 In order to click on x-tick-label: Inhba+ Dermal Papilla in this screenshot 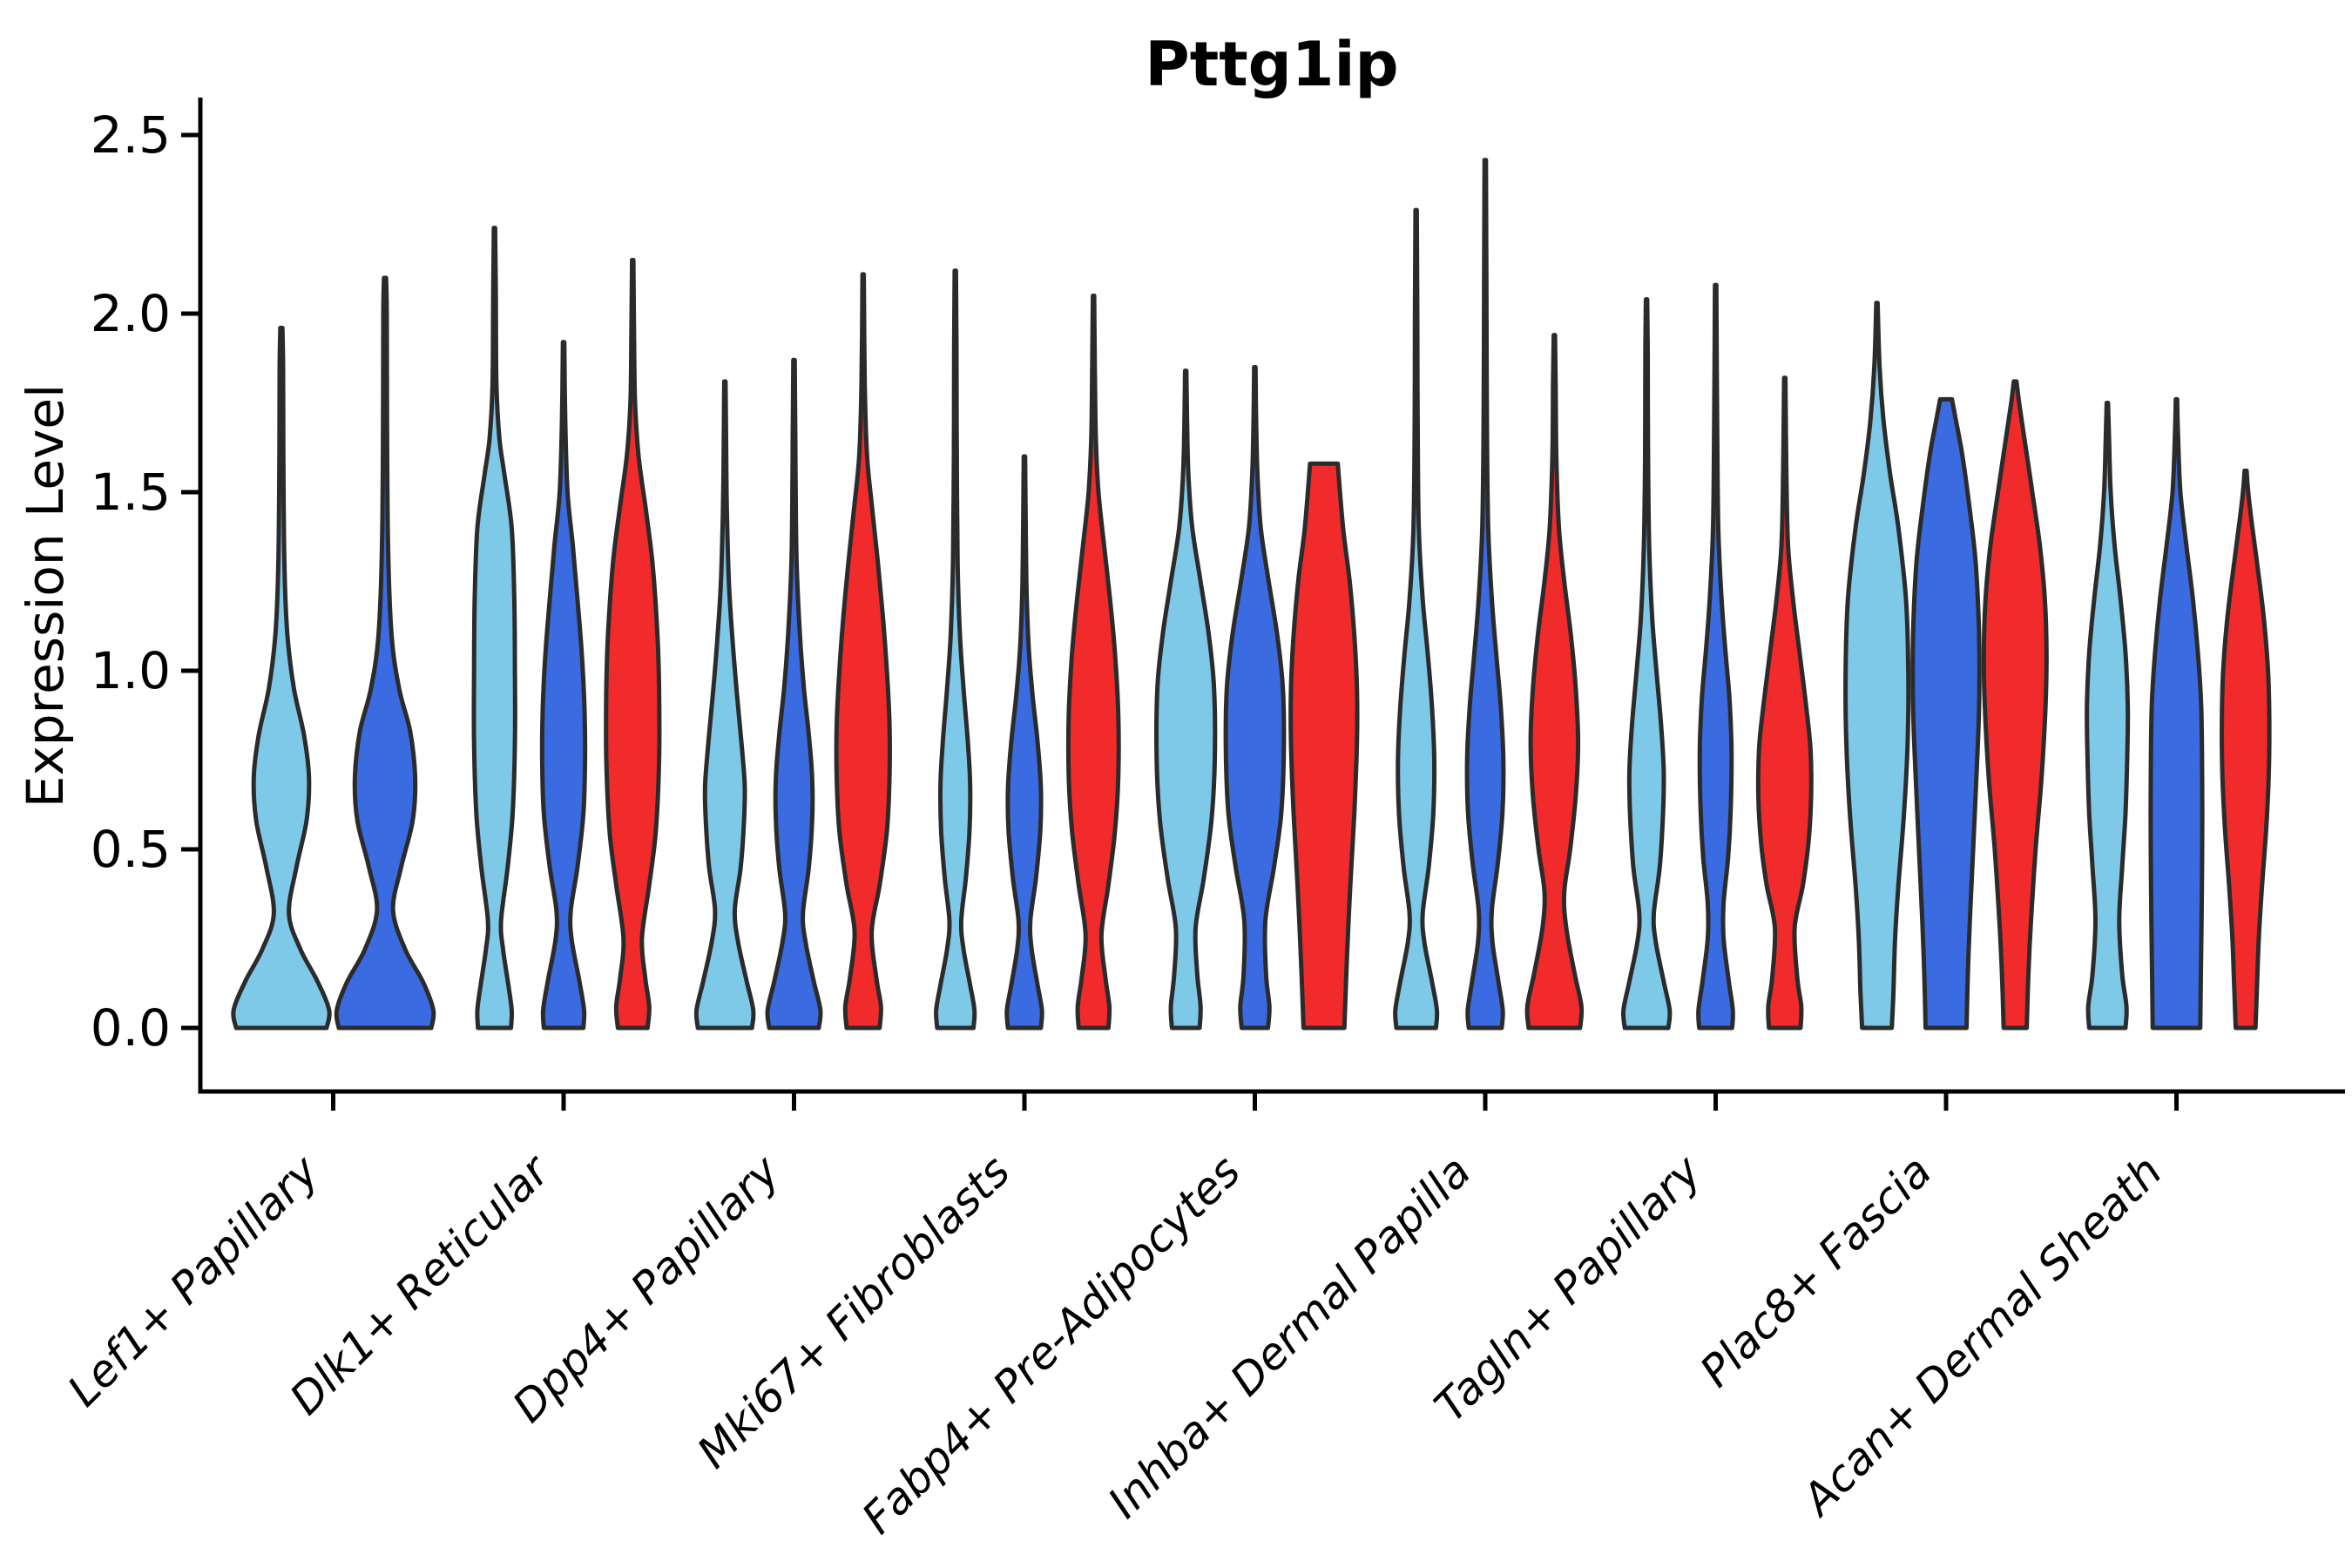, I will do `click(1289, 1336)`.